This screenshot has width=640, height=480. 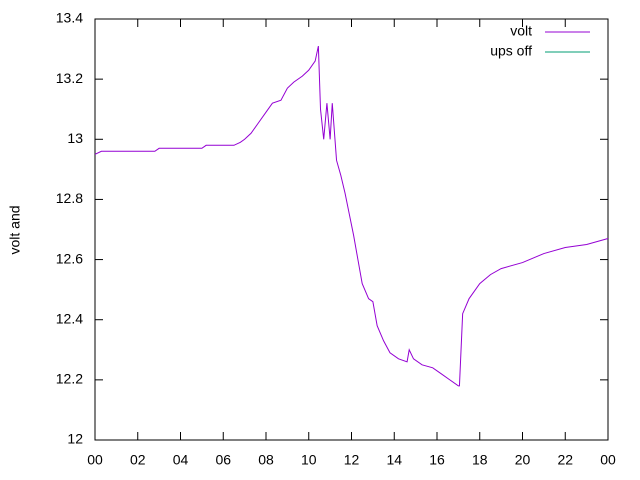 I want to click on y-tick-label: 12.8, so click(x=69, y=198).